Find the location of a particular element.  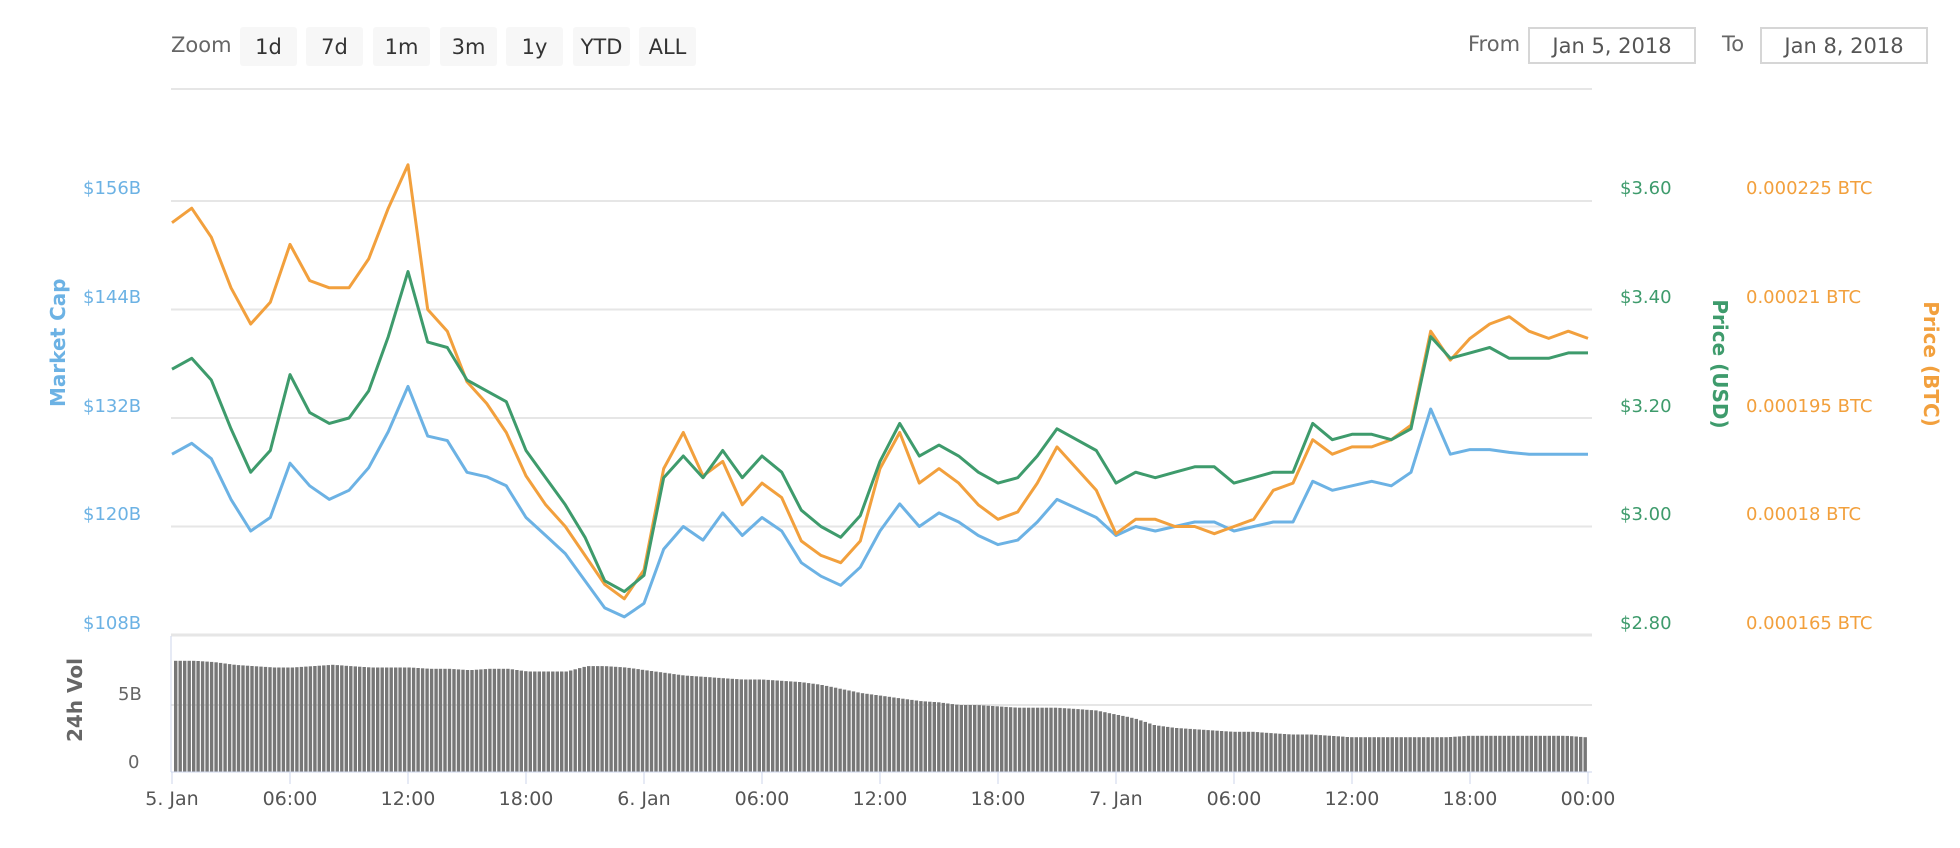

volume-bars is located at coordinates (880, 716).